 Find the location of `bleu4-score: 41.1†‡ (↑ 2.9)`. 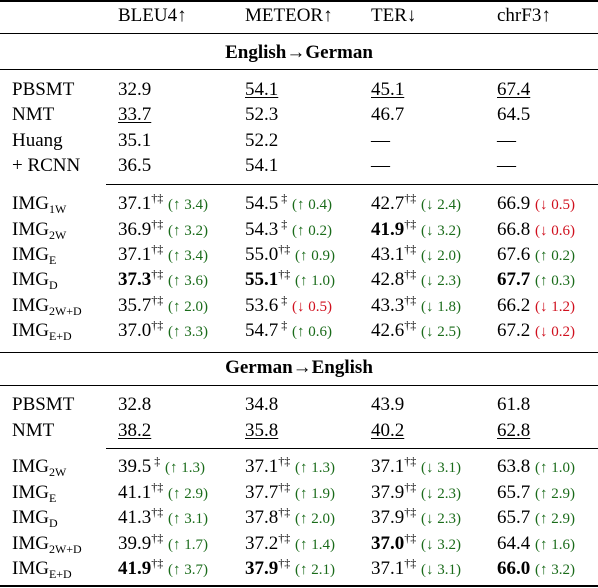

bleu4-score: 41.1†‡ (↑ 2.9) is located at coordinates (163, 493).